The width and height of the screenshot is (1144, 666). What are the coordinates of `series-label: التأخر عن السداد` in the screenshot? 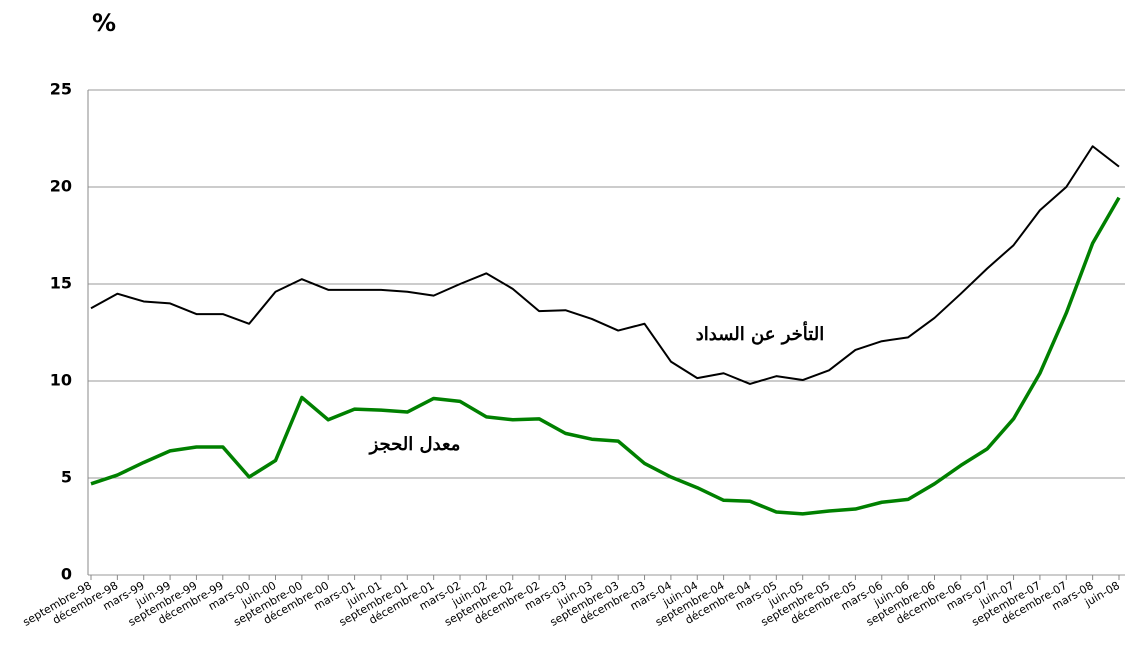 It's located at (760, 333).